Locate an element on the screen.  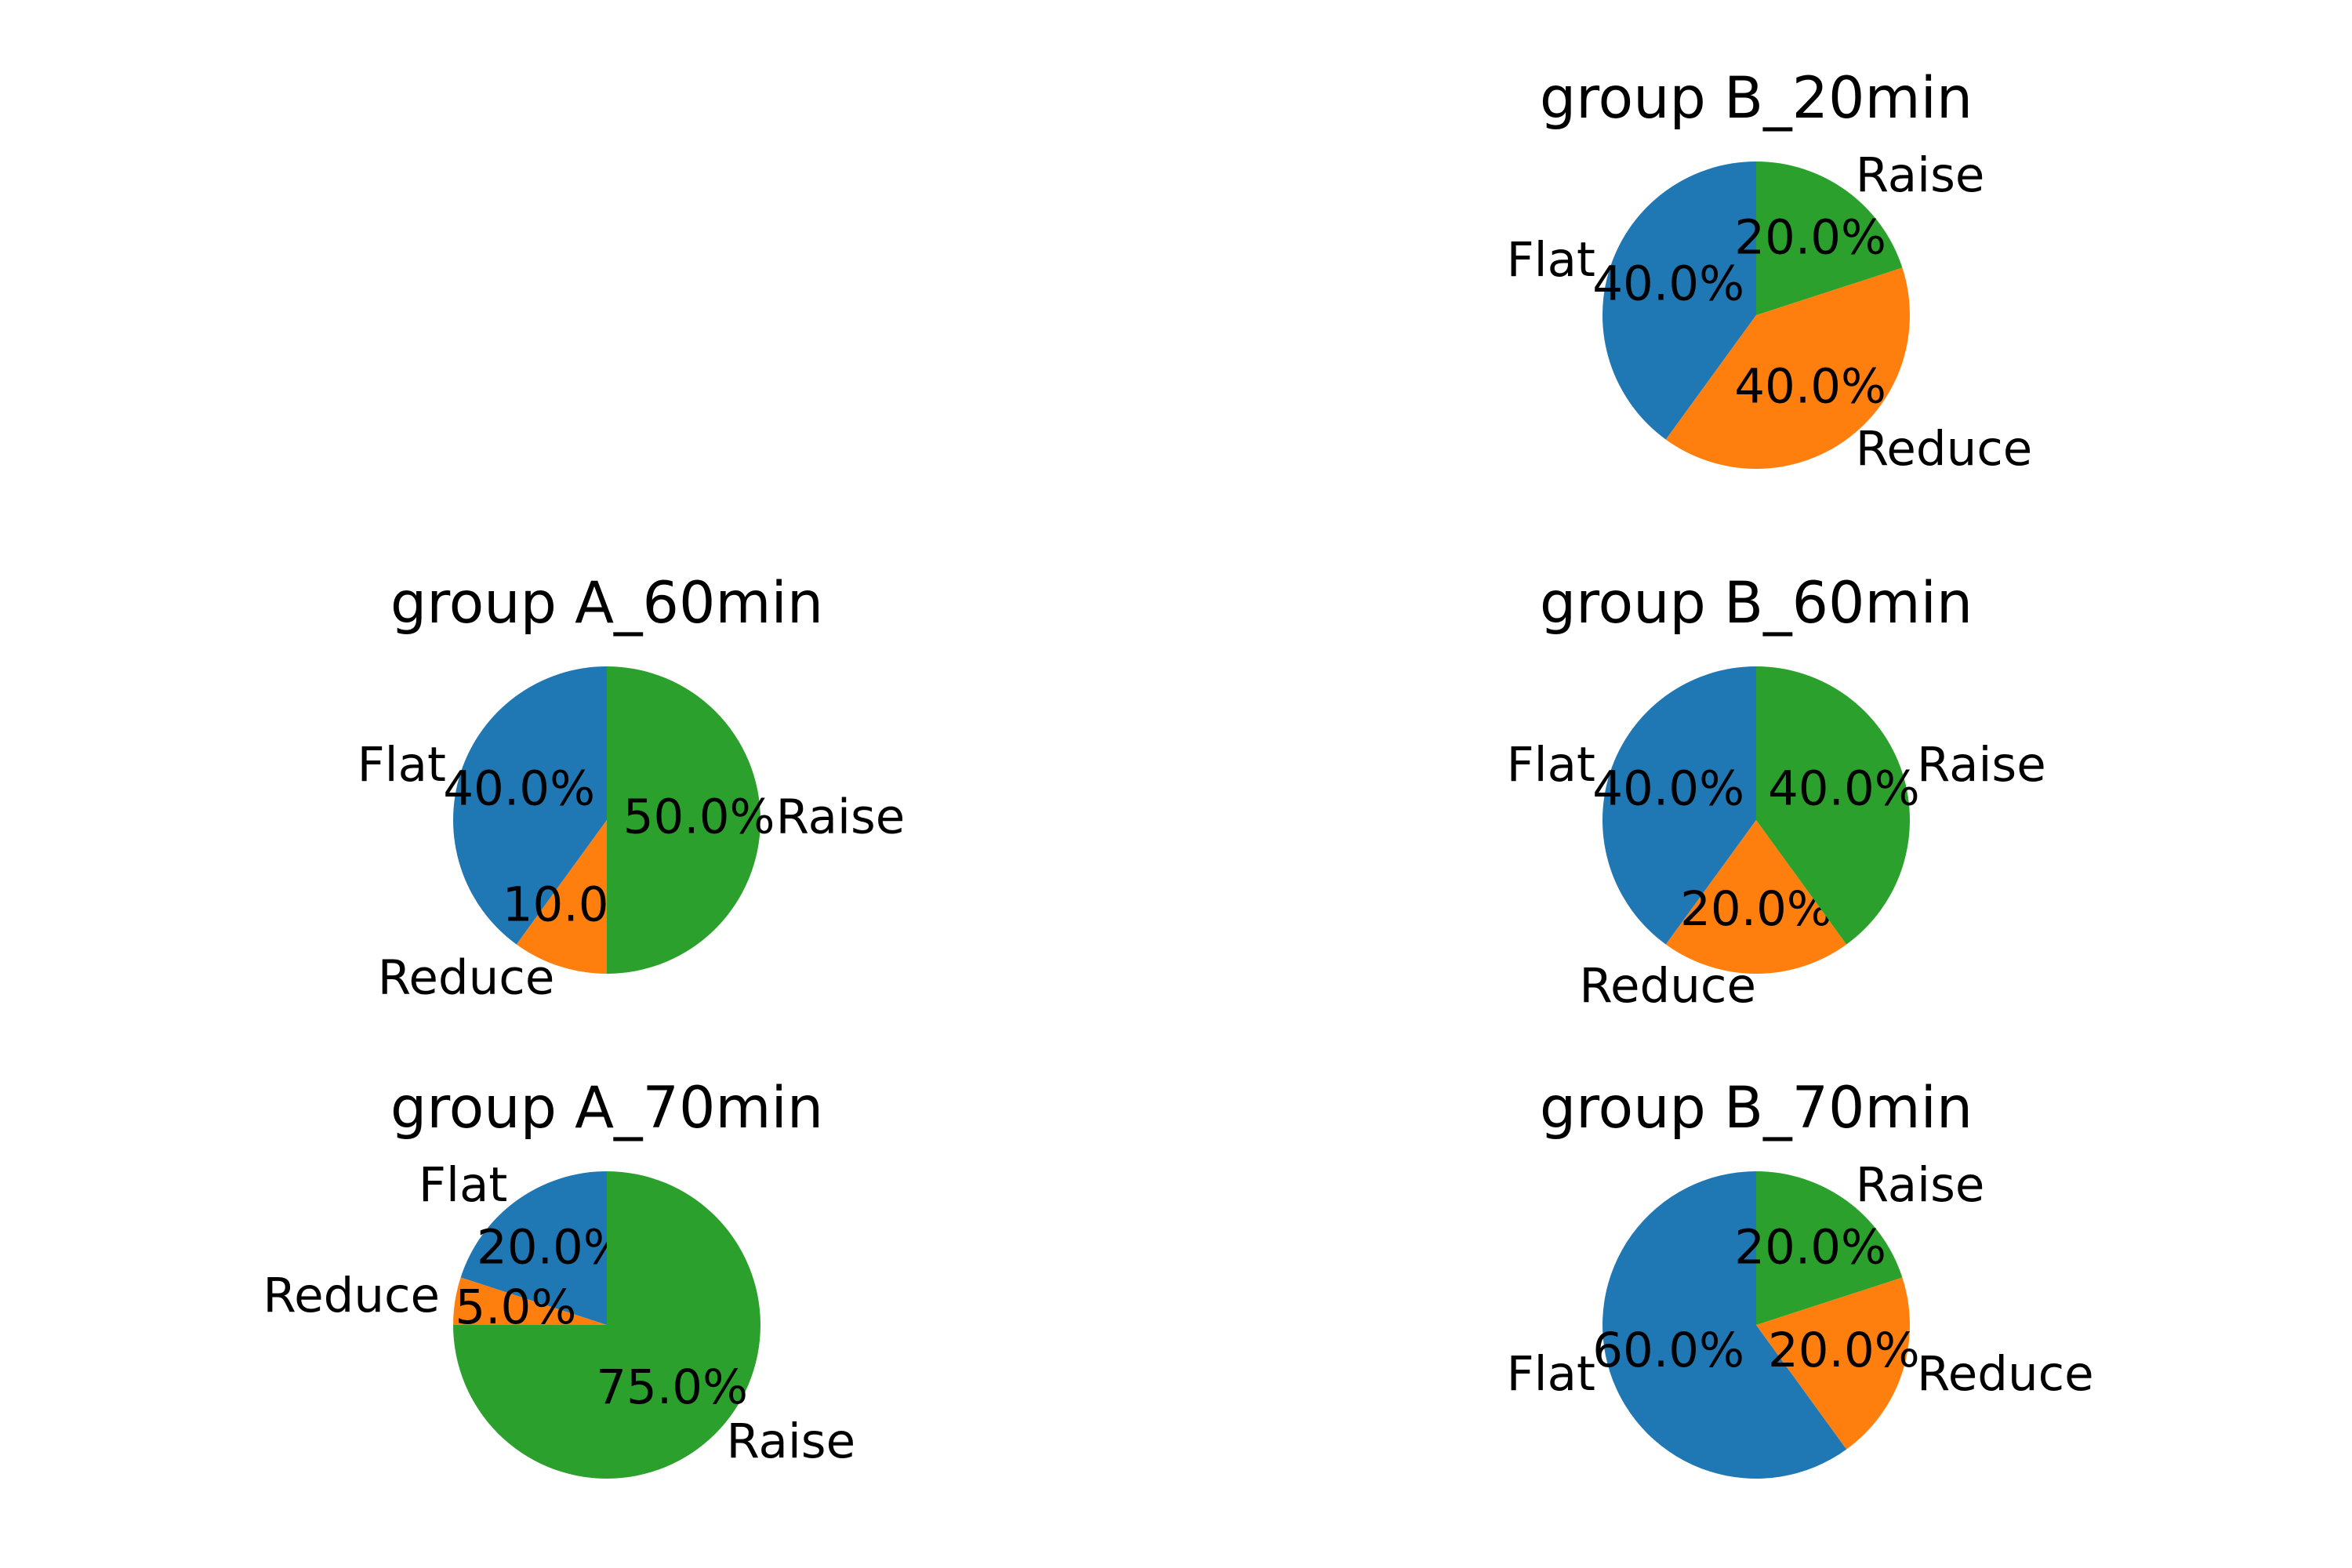
slice-percent-raise: 40.0% is located at coordinates (1844, 788).